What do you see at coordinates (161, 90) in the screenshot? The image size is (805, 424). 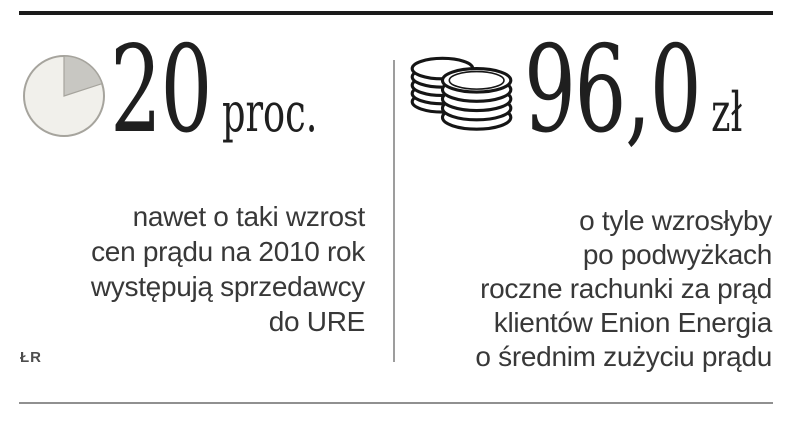 I see `stat-number: 20` at bounding box center [161, 90].